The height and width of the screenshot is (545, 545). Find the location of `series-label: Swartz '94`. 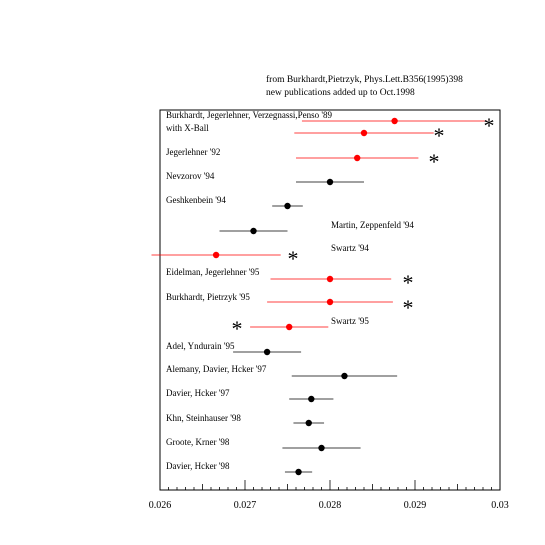

series-label: Swartz '94 is located at coordinates (350, 248).